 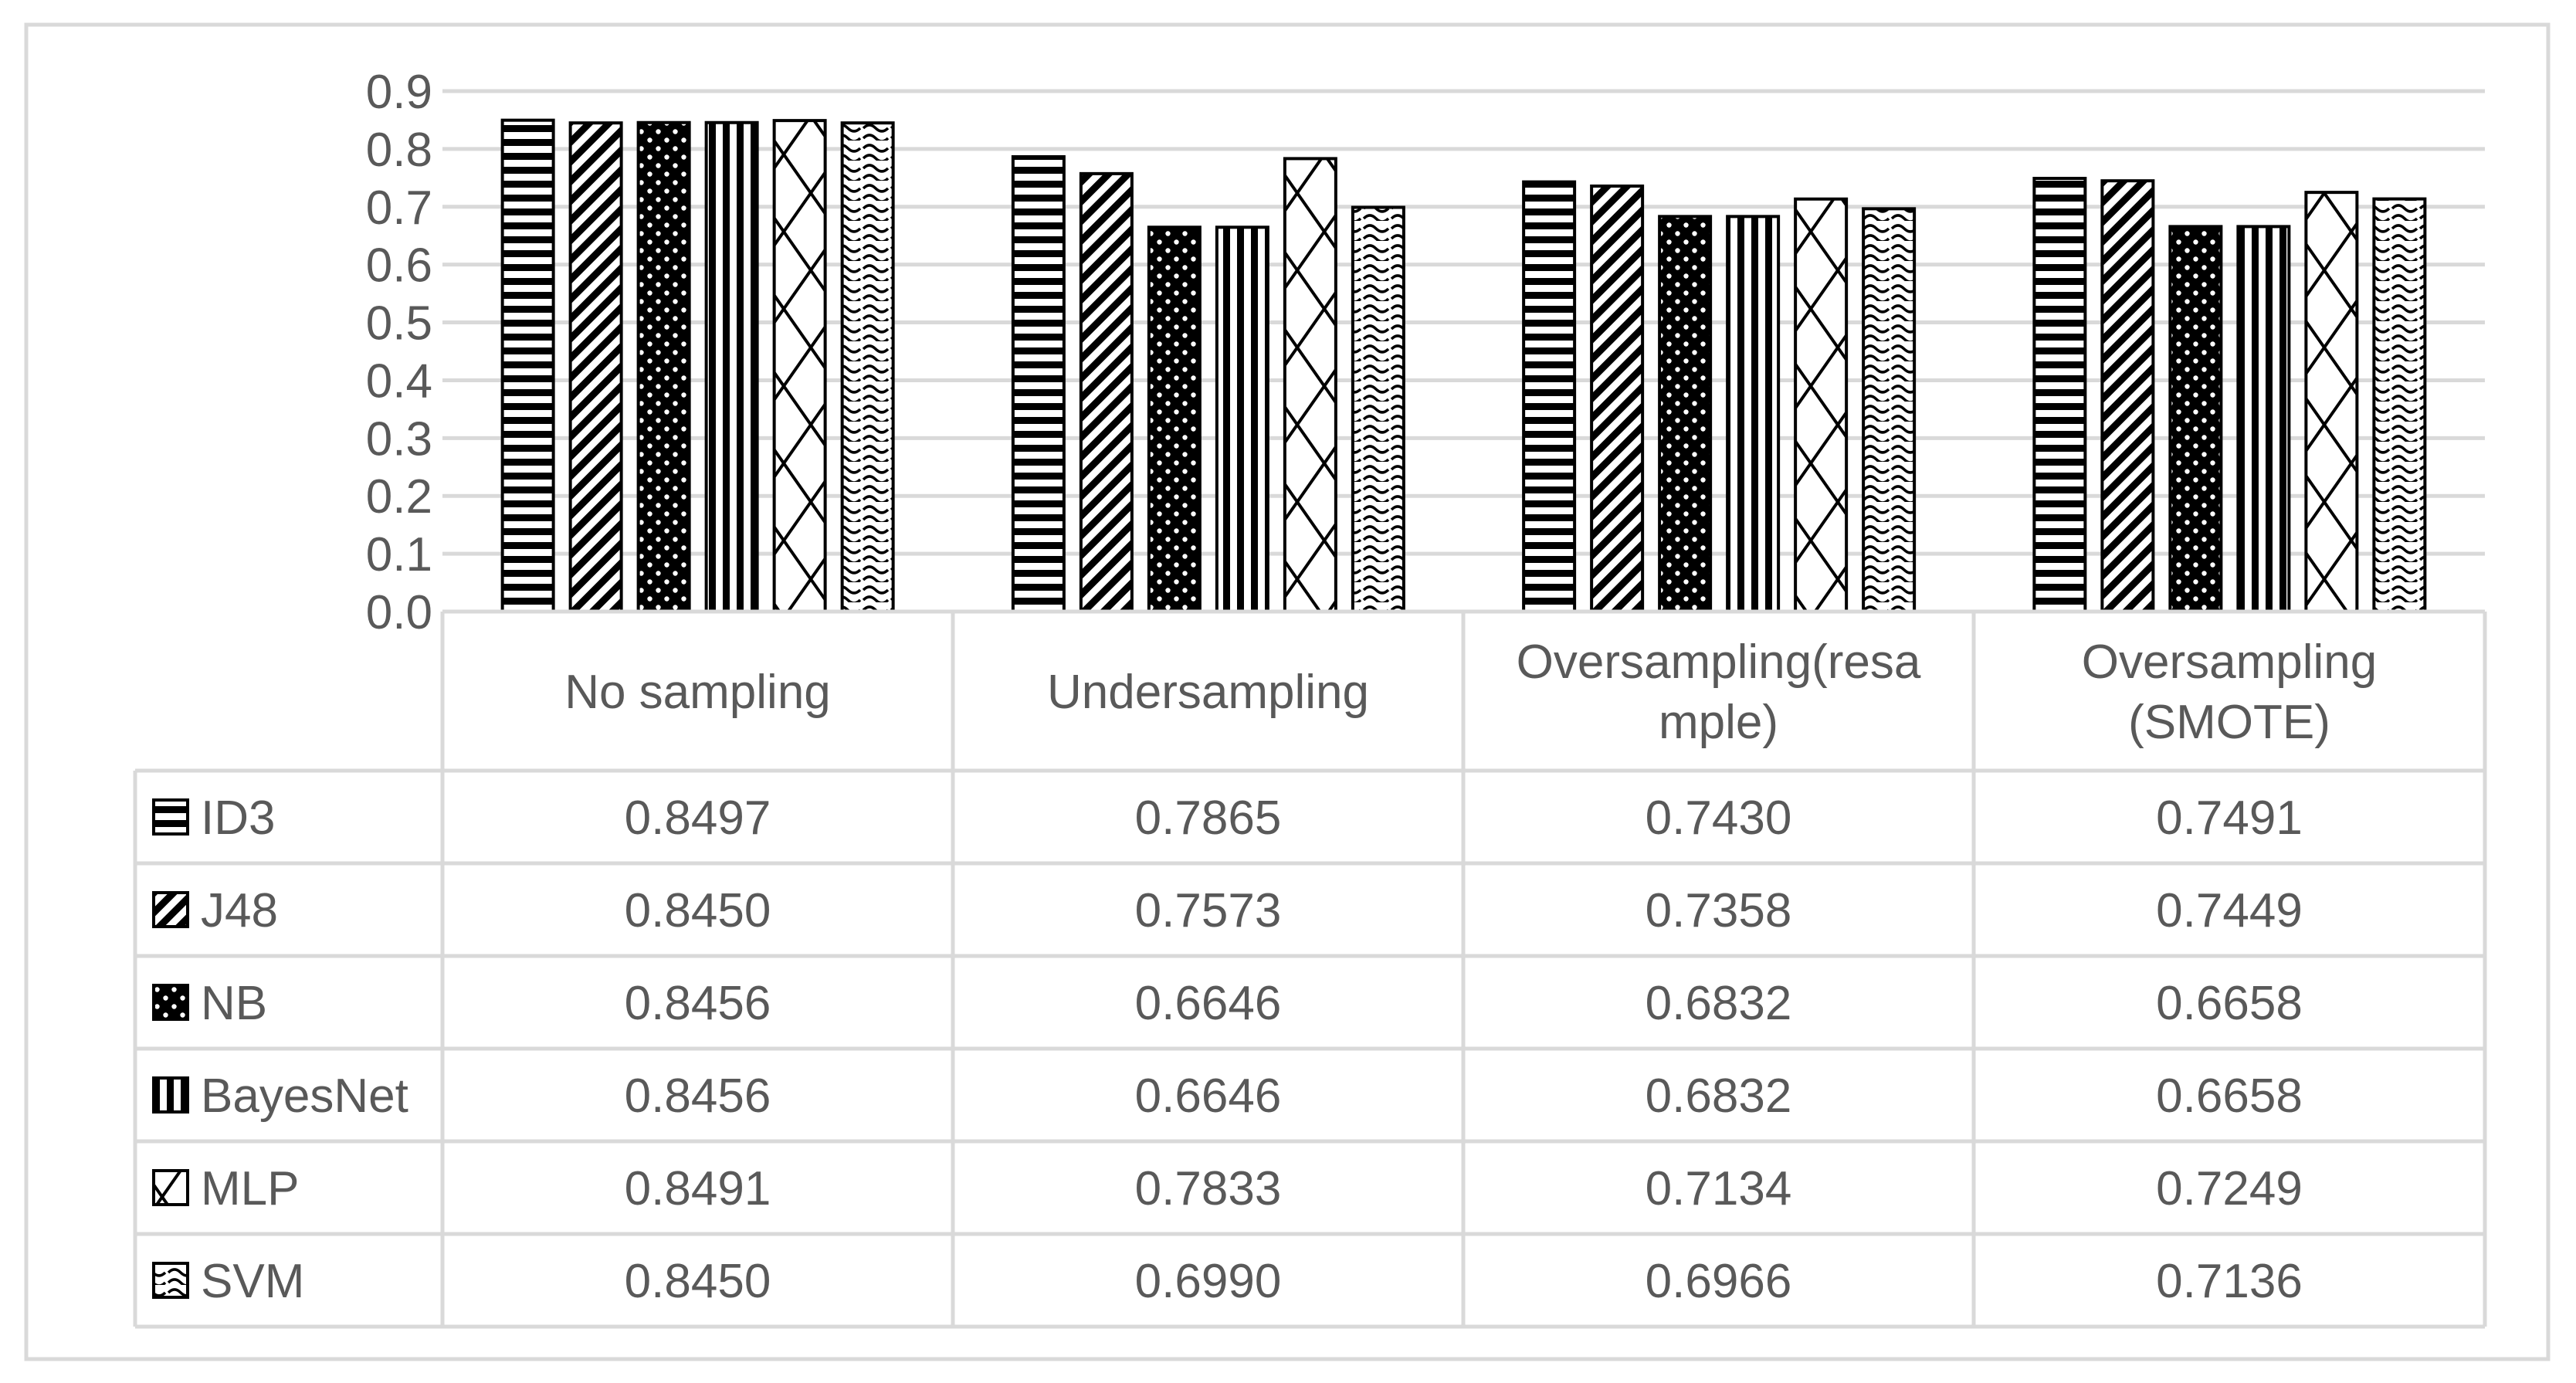 What do you see at coordinates (399, 381) in the screenshot?
I see `y-tick-label: 0.4` at bounding box center [399, 381].